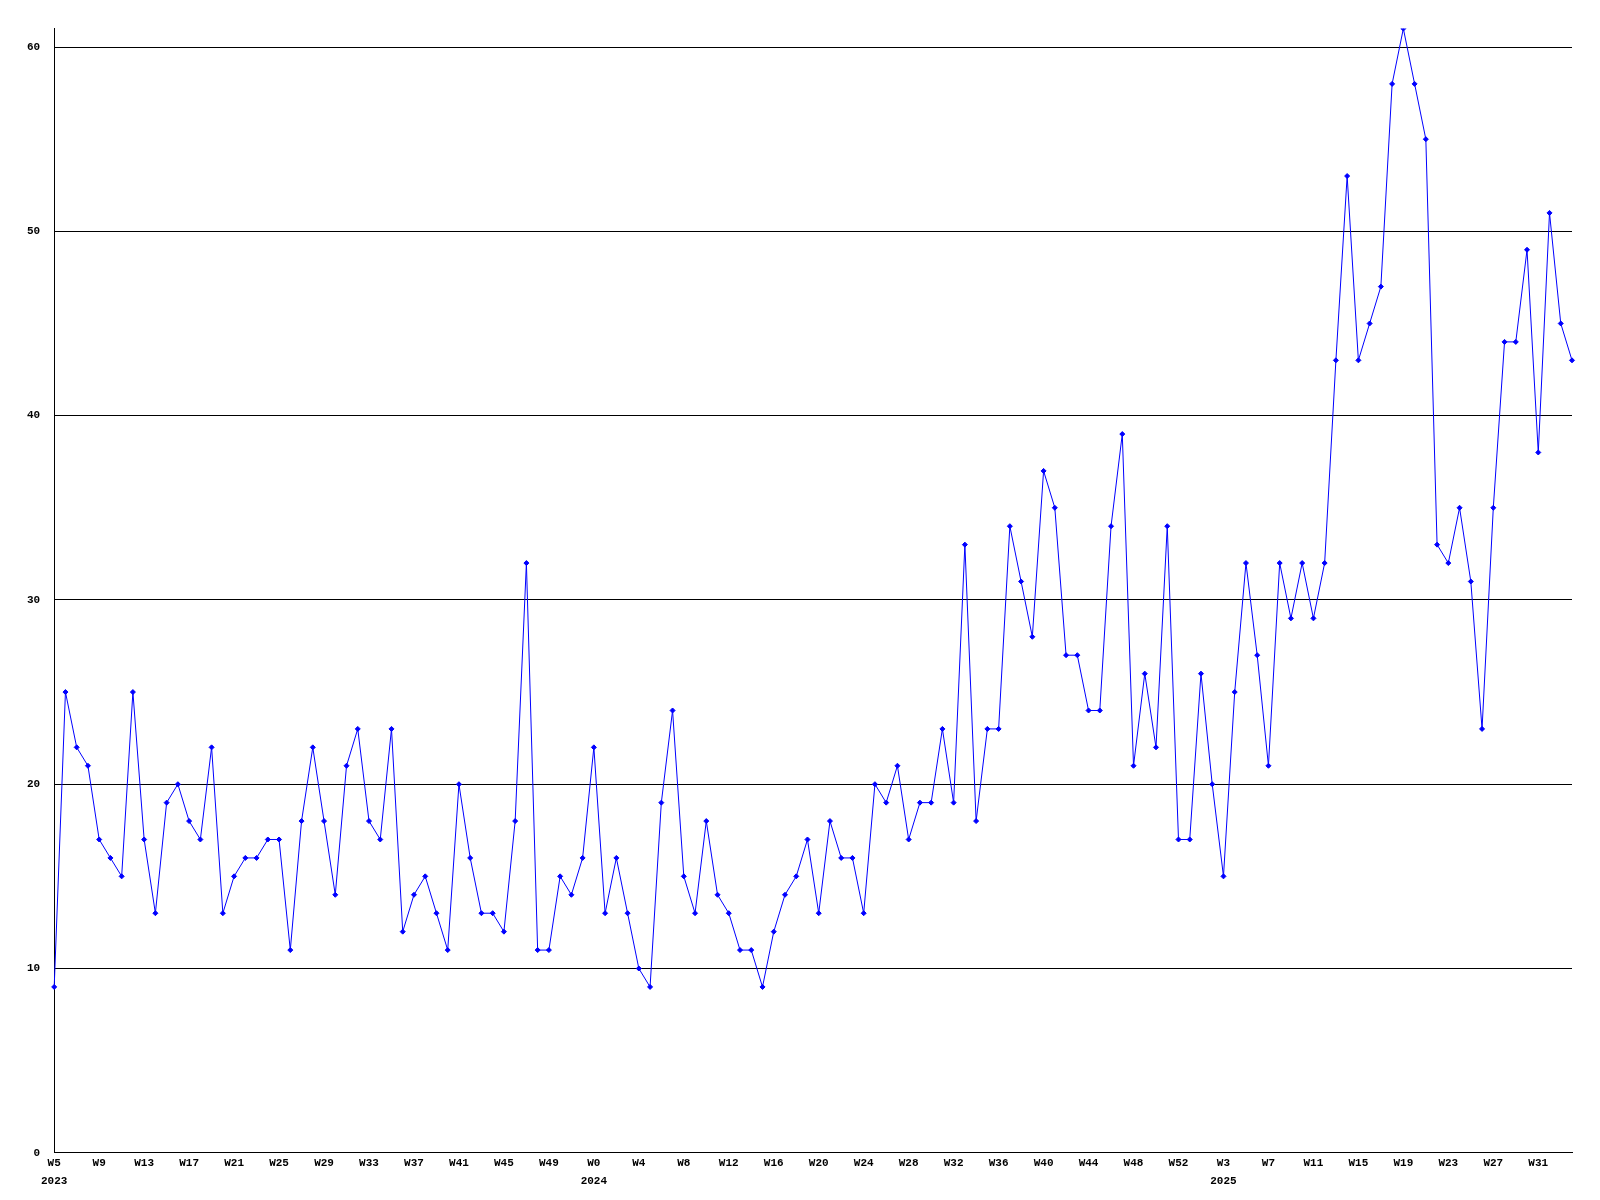 The width and height of the screenshot is (1600, 1200). I want to click on x-tick-label: W0, so click(594, 1163).